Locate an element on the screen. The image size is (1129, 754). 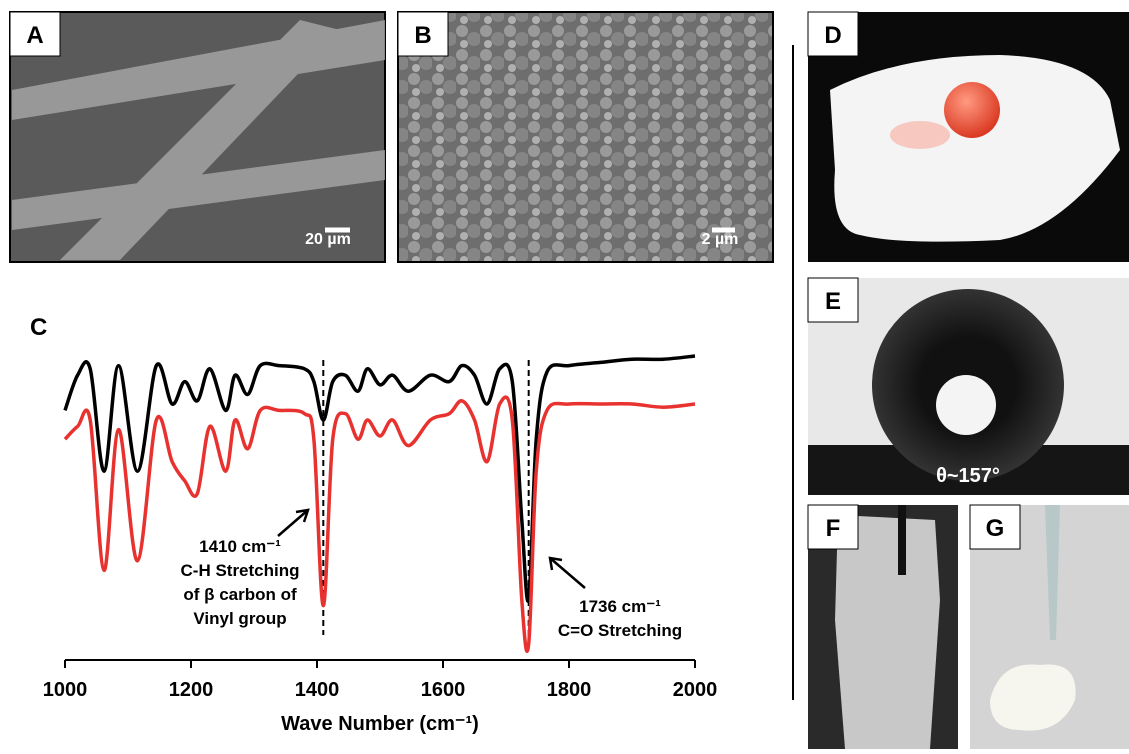
x-tick-label: 1400 is located at coordinates (317, 690).